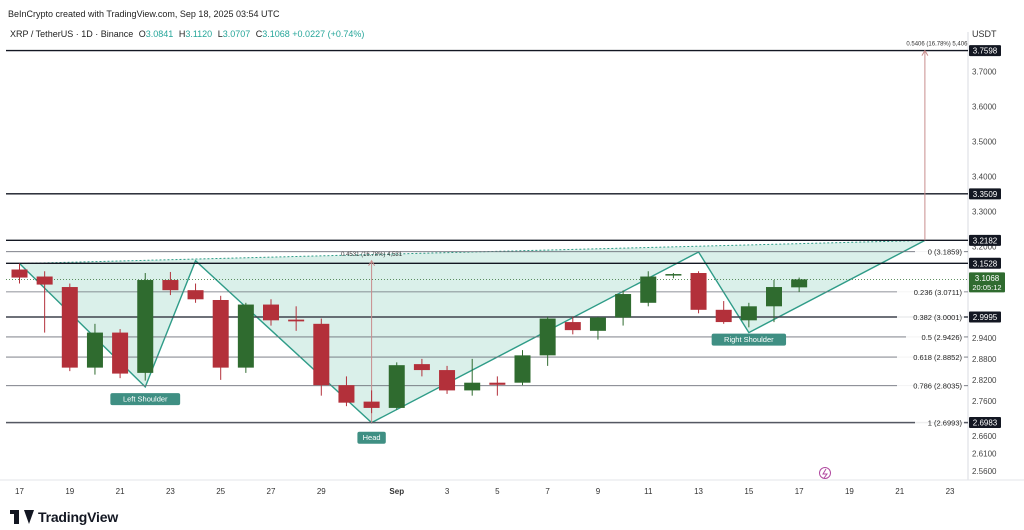 This screenshot has height=530, width=1024. I want to click on last-price-tag-bg, so click(987, 282).